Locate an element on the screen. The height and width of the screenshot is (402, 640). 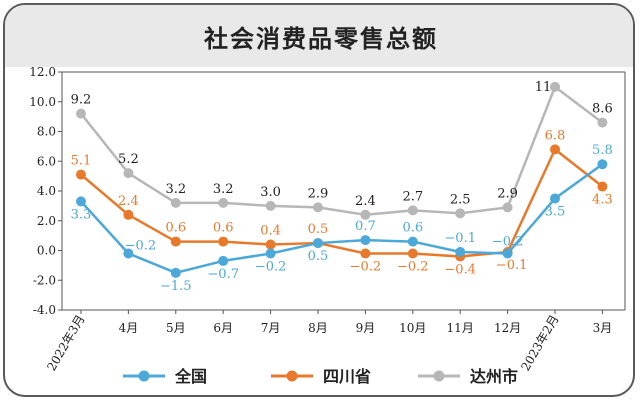
y-tick-label: -4.0 is located at coordinates (44, 310).